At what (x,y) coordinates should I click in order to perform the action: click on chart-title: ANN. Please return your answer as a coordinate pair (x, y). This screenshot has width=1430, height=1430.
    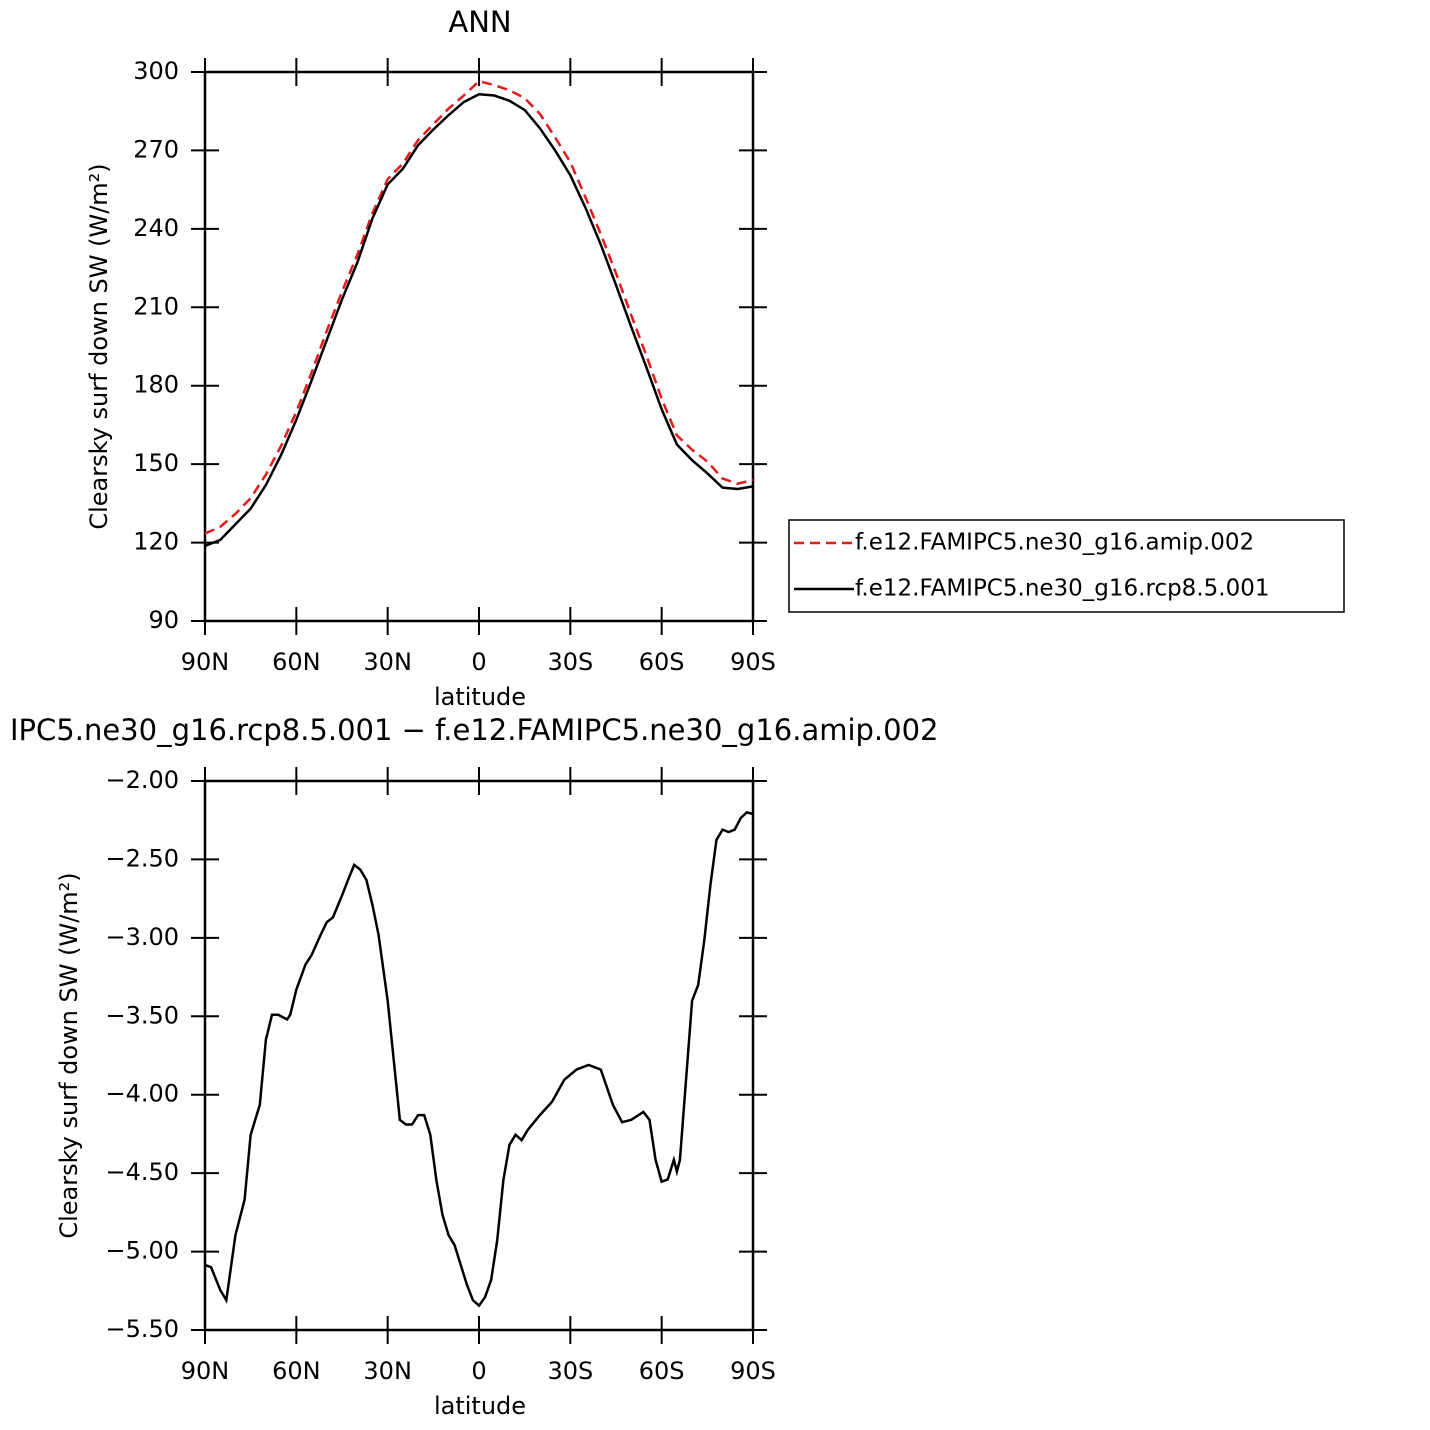
    Looking at the image, I should click on (479, 22).